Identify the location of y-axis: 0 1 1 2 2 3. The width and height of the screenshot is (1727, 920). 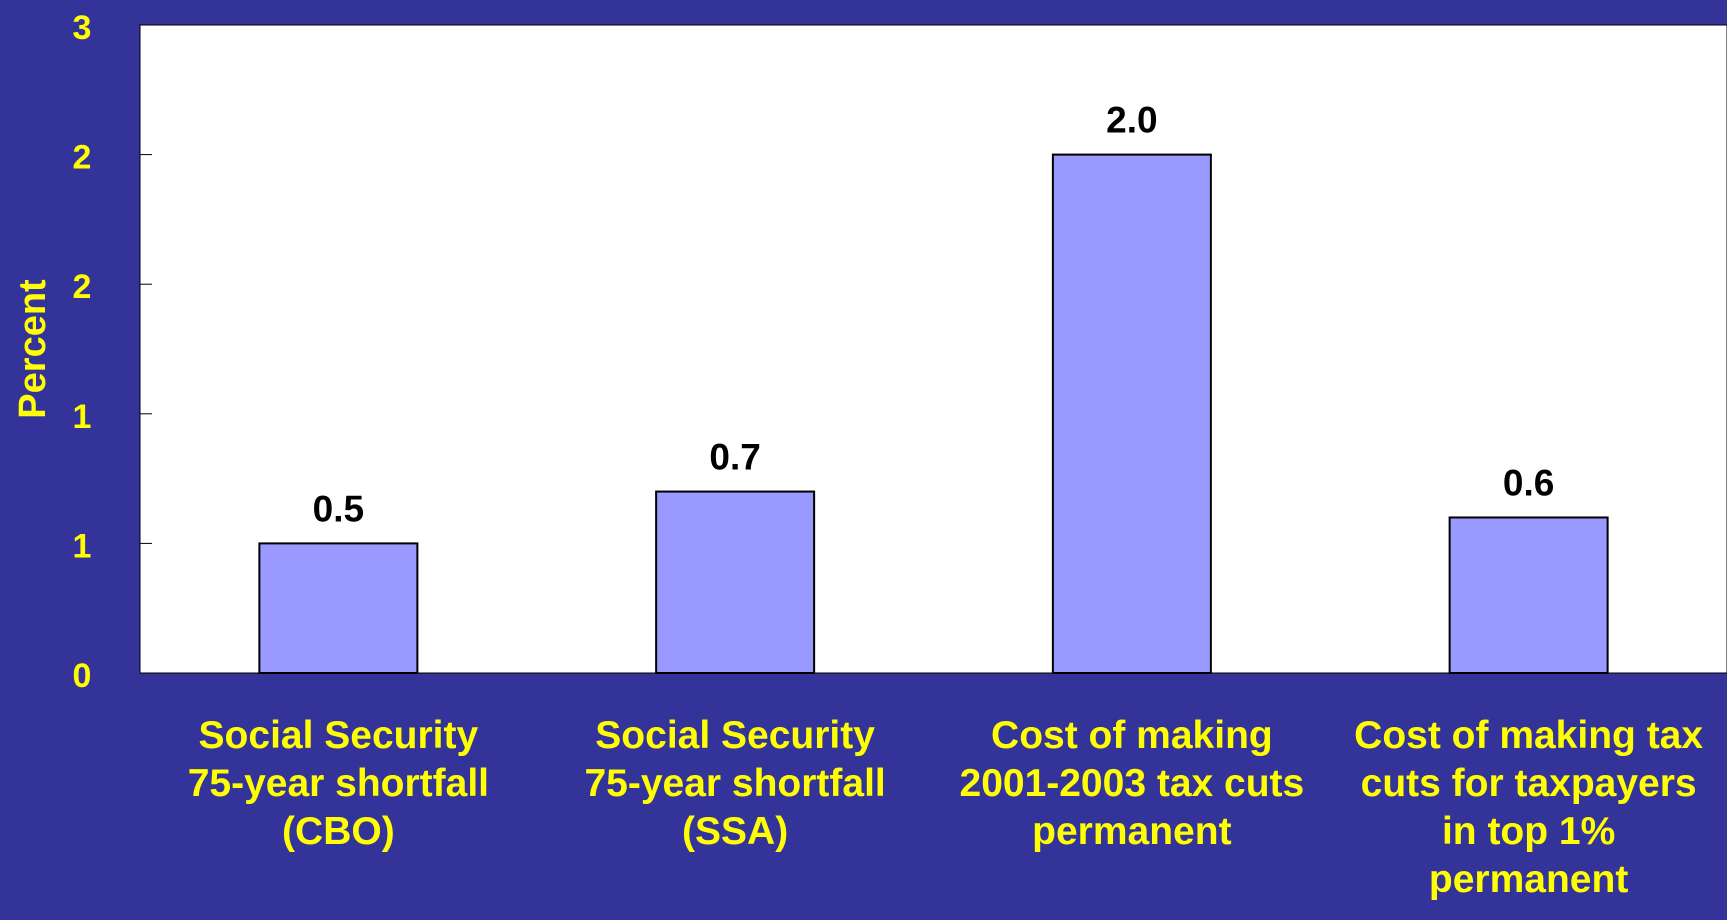
(112, 352).